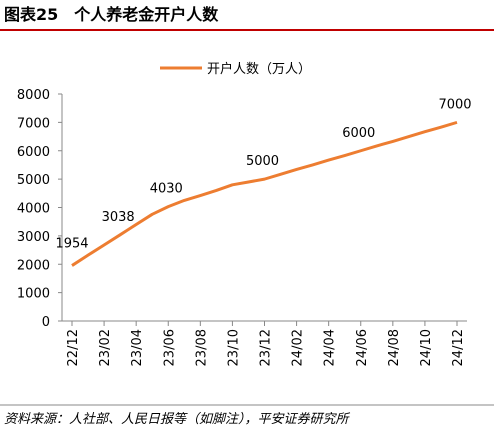 The width and height of the screenshot is (494, 434). What do you see at coordinates (137, 347) in the screenshot?
I see `x-tick-label: 23/04` at bounding box center [137, 347].